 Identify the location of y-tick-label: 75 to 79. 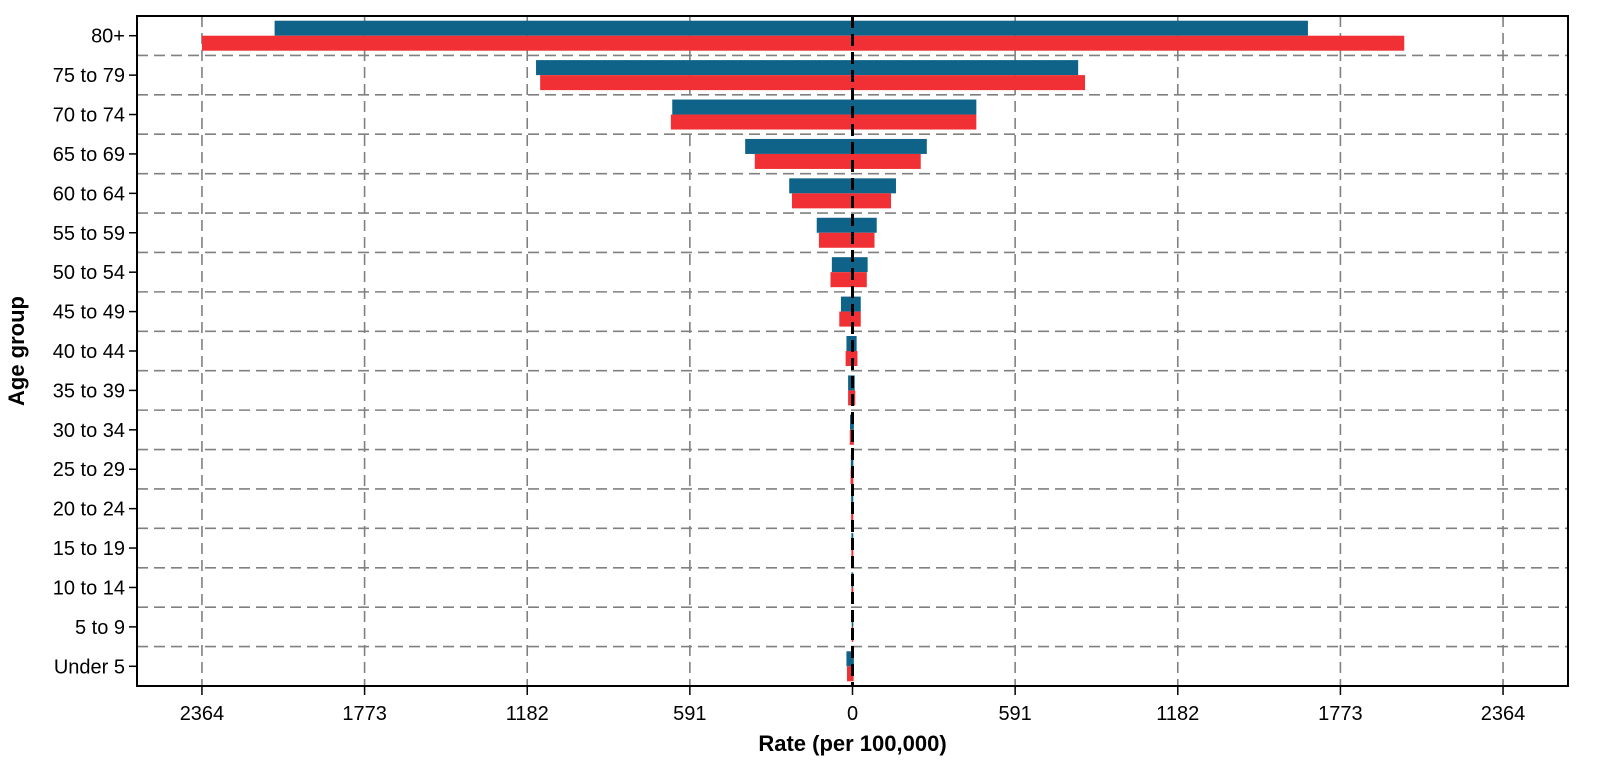
(89, 76).